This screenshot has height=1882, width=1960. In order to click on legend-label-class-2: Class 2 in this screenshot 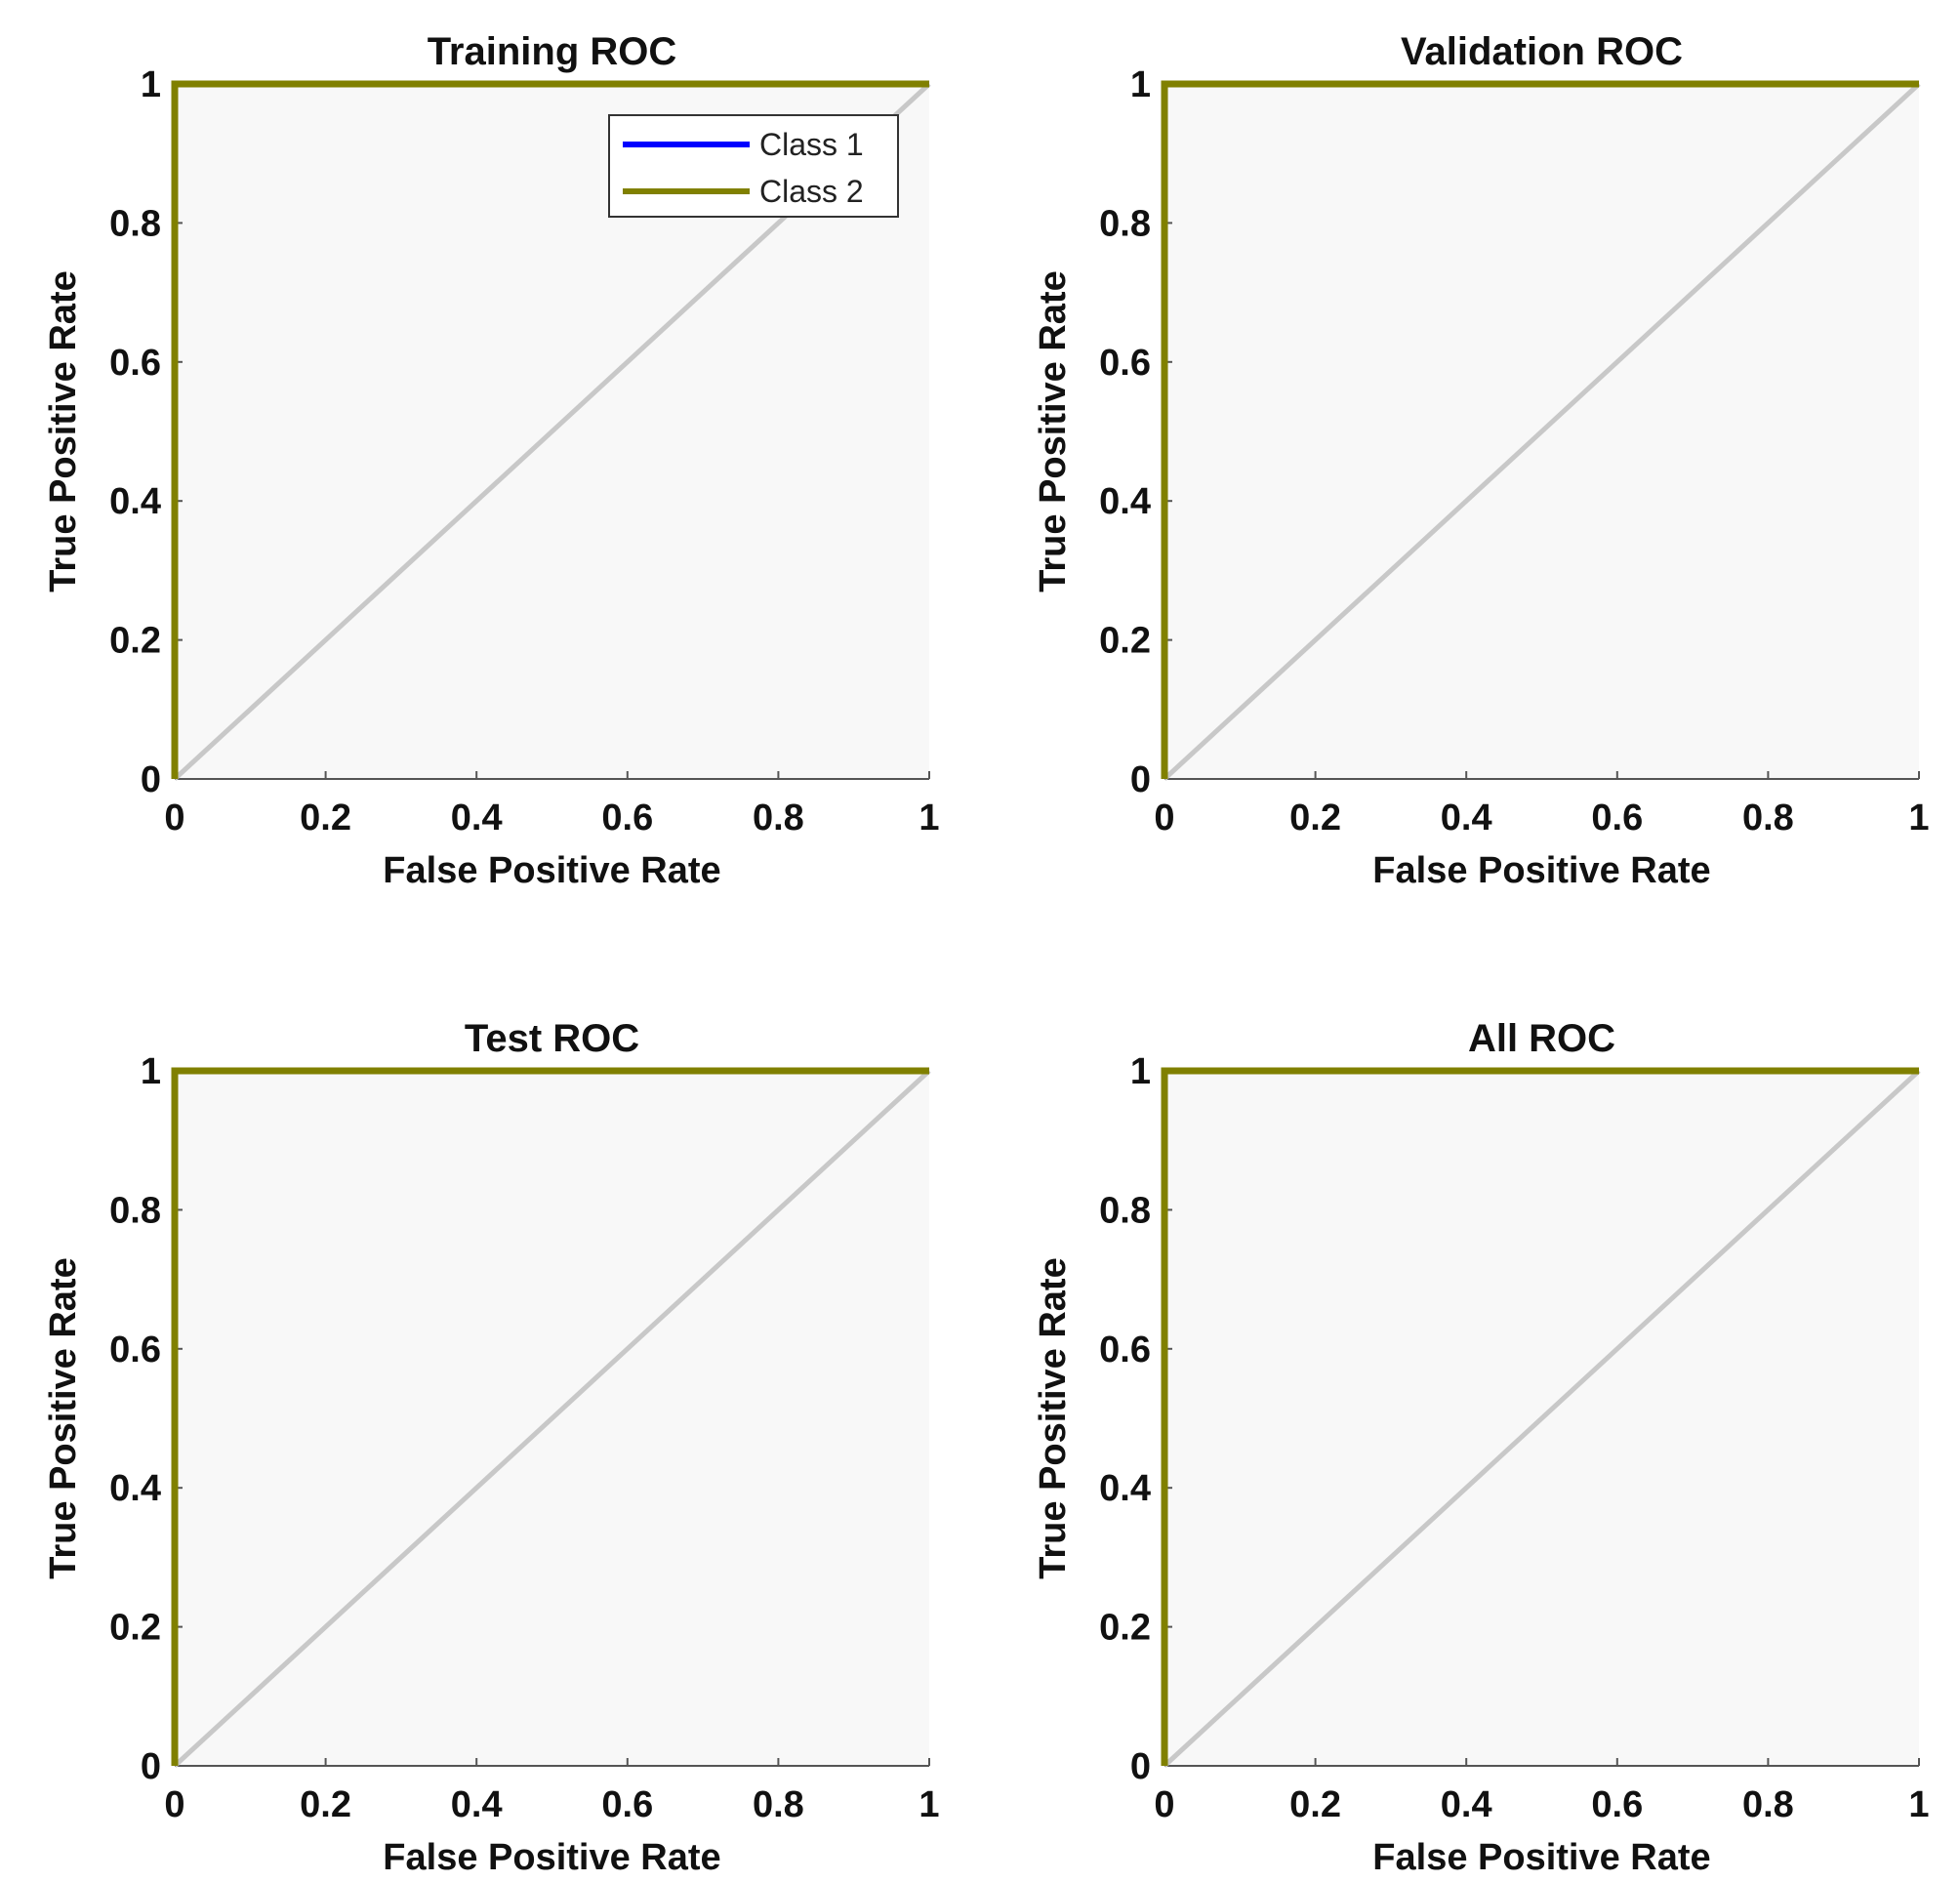, I will do `click(811, 192)`.